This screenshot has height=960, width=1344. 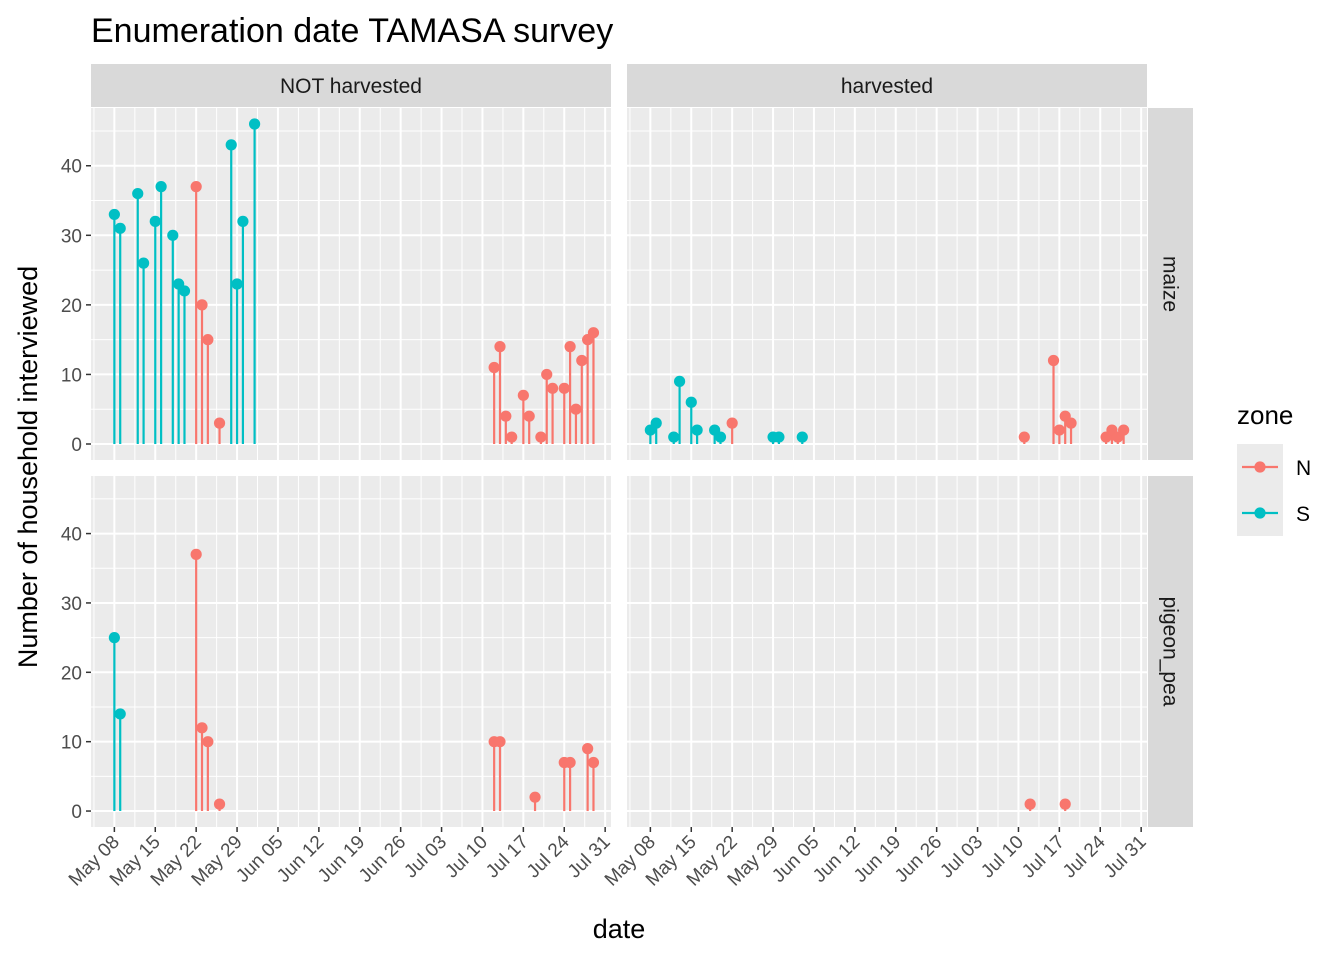 What do you see at coordinates (1303, 468) in the screenshot?
I see `legend-label: N` at bounding box center [1303, 468].